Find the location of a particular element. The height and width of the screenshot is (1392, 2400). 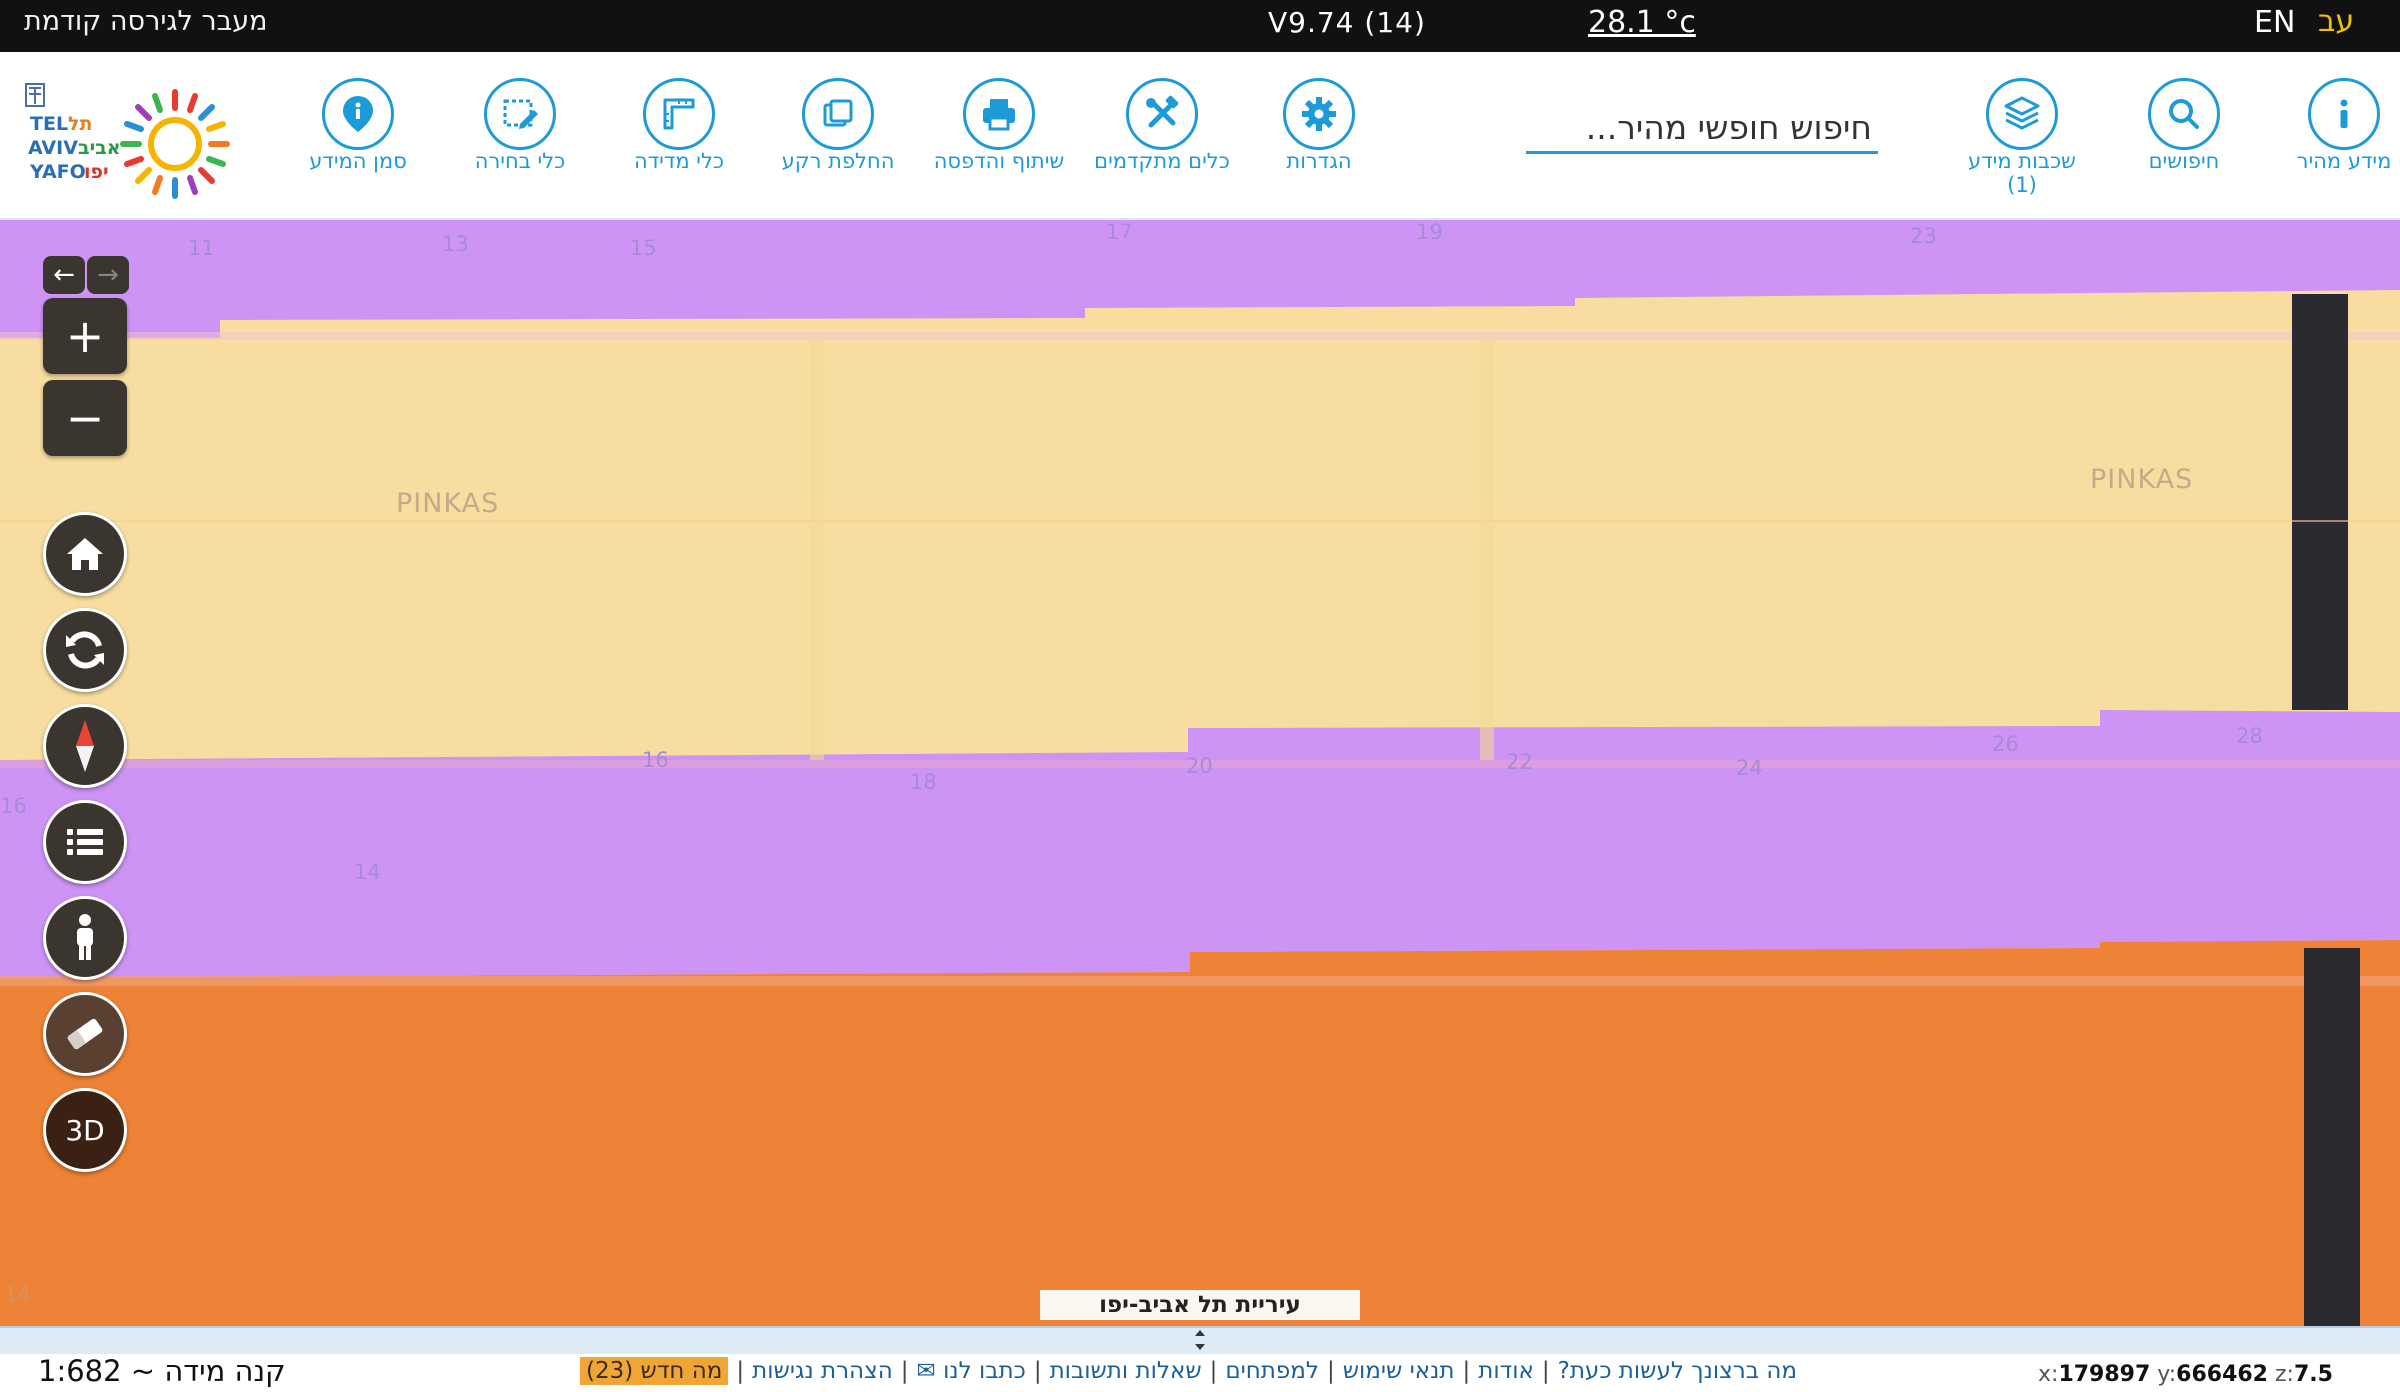

previous-version-link: מעבר לגירסה קודמת is located at coordinates (146, 21).